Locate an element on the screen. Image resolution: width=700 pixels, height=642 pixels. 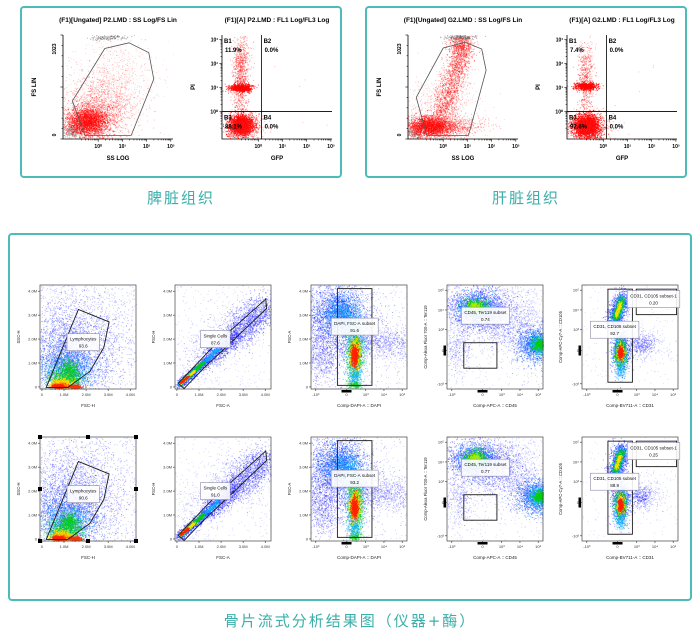
liver-panel is located at coordinates (526, 92).